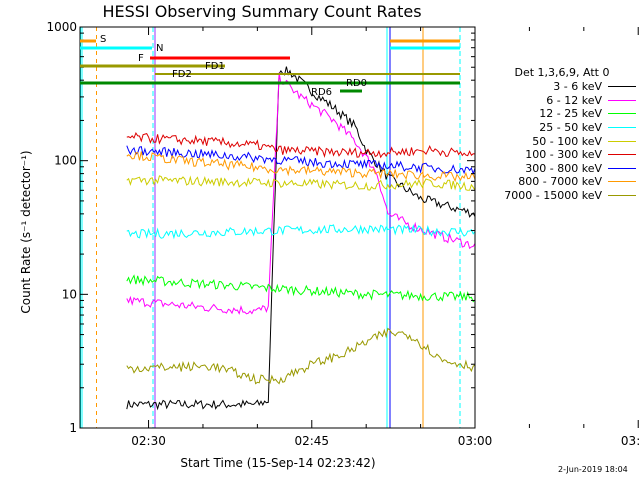 This screenshot has width=640, height=480. I want to click on legend-label: 12 - 25 keV, so click(570, 114).